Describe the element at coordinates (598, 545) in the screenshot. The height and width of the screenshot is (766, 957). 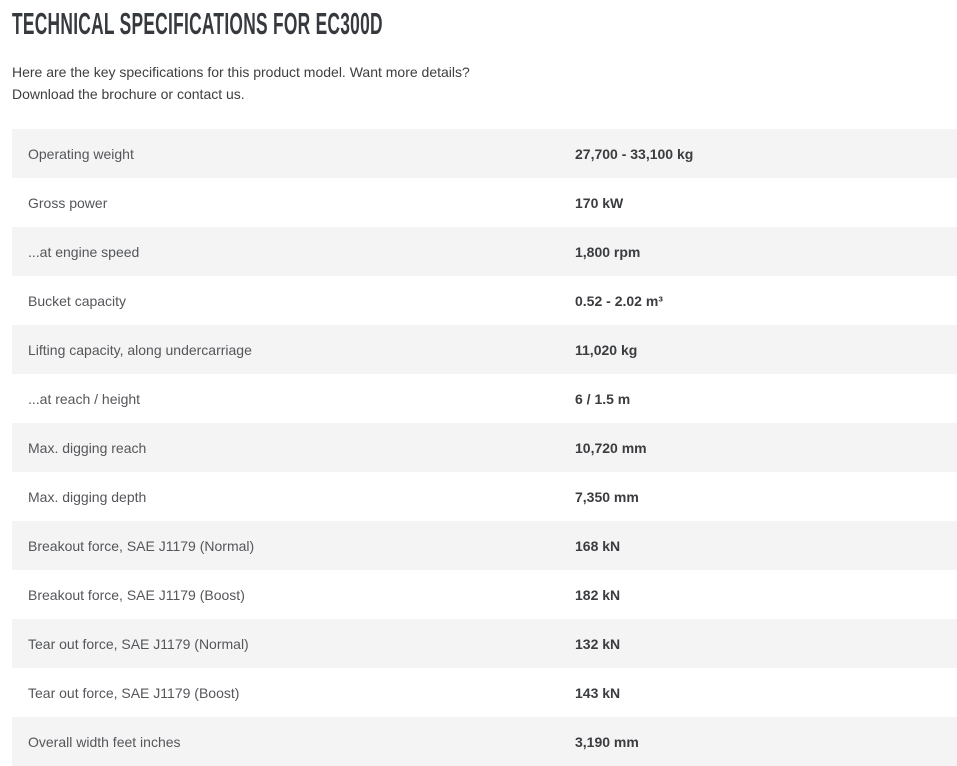
I see `spec-value: 168 kN` at that location.